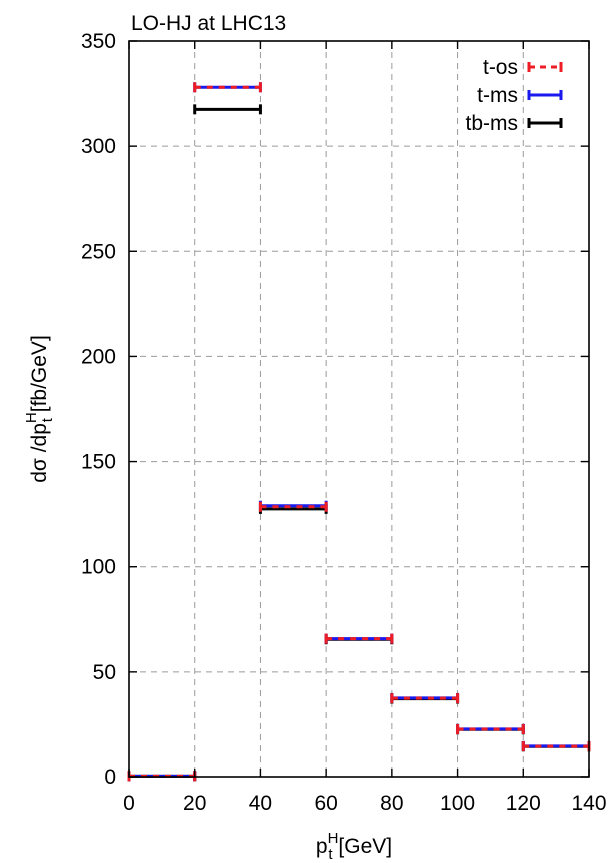 The width and height of the screenshot is (614, 863). I want to click on x-tick-label: 0, so click(129, 803).